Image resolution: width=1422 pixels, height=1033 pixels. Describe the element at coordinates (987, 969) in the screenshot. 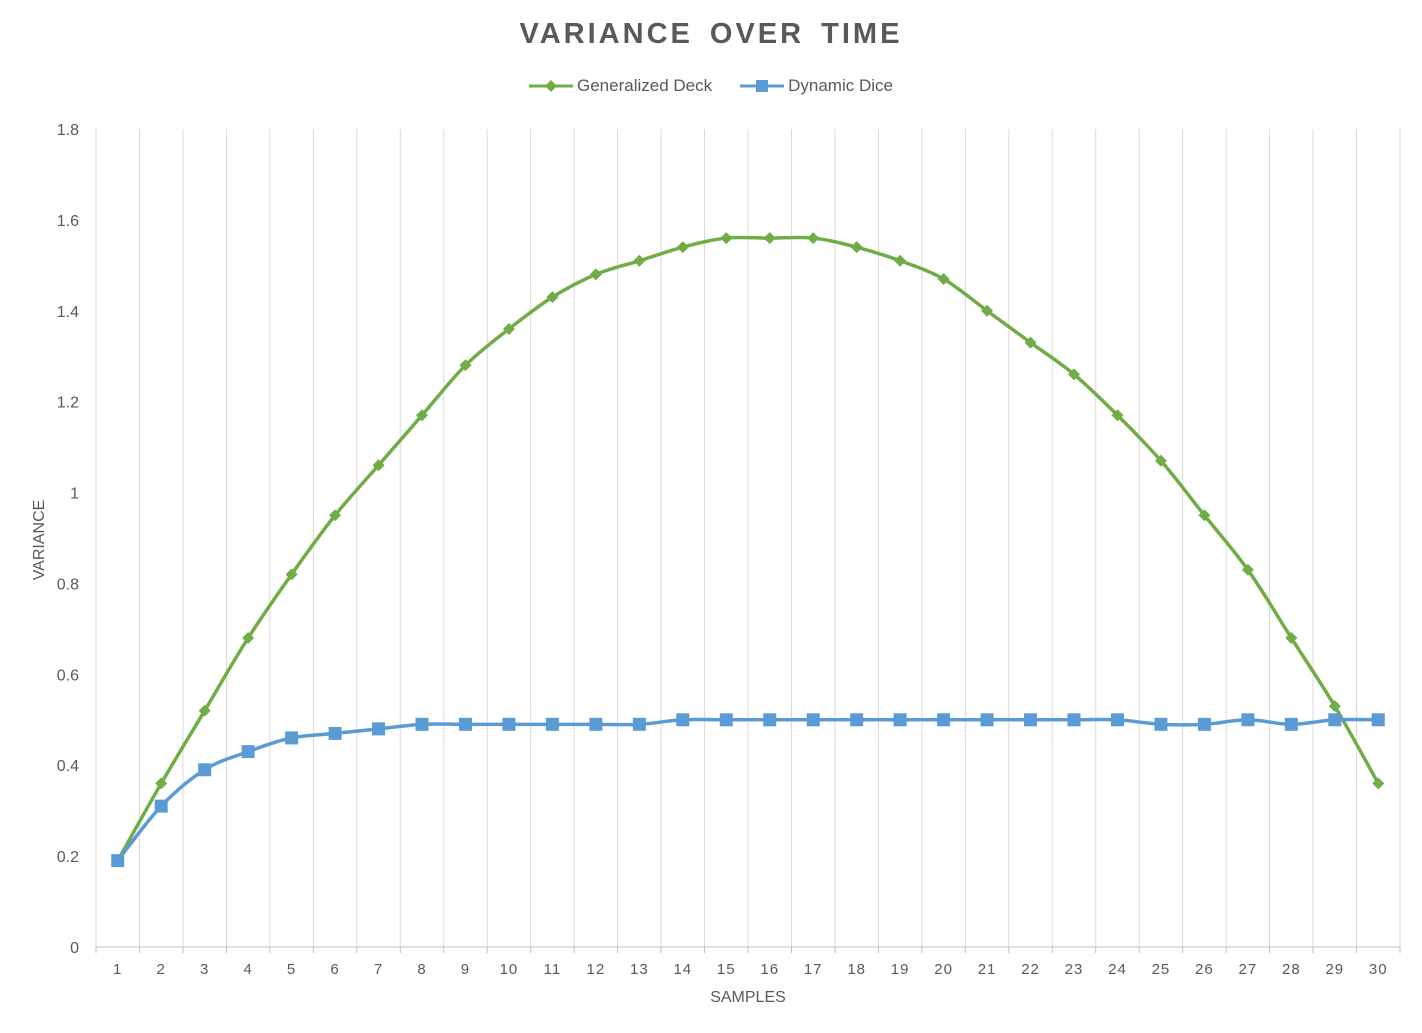

I see `x-tick-label: 21` at that location.